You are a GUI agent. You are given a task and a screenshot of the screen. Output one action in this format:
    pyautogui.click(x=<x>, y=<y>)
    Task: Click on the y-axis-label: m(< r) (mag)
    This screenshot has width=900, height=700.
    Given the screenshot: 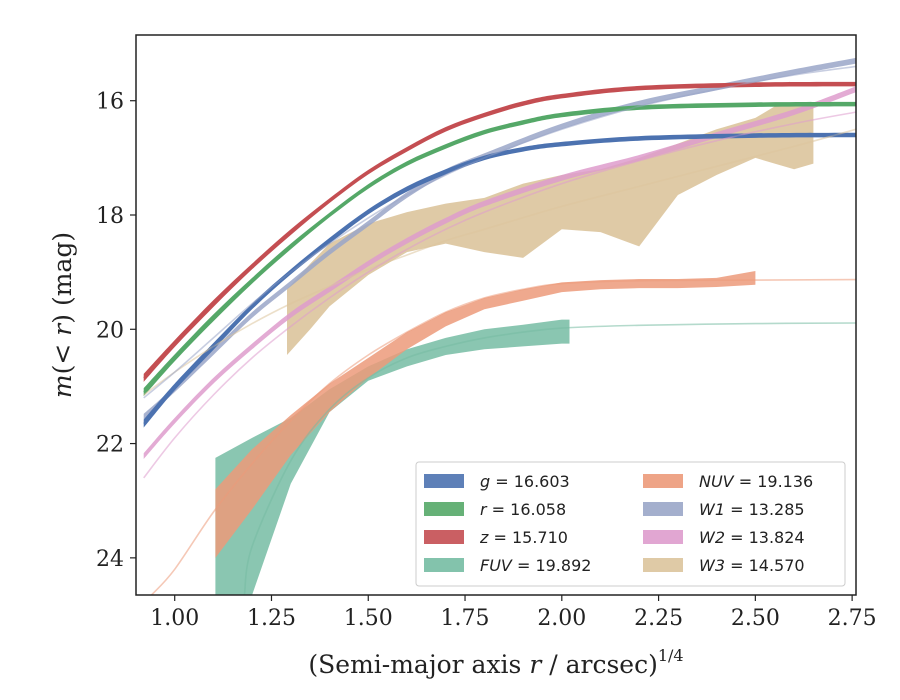 What is the action you would take?
    pyautogui.click(x=62, y=315)
    